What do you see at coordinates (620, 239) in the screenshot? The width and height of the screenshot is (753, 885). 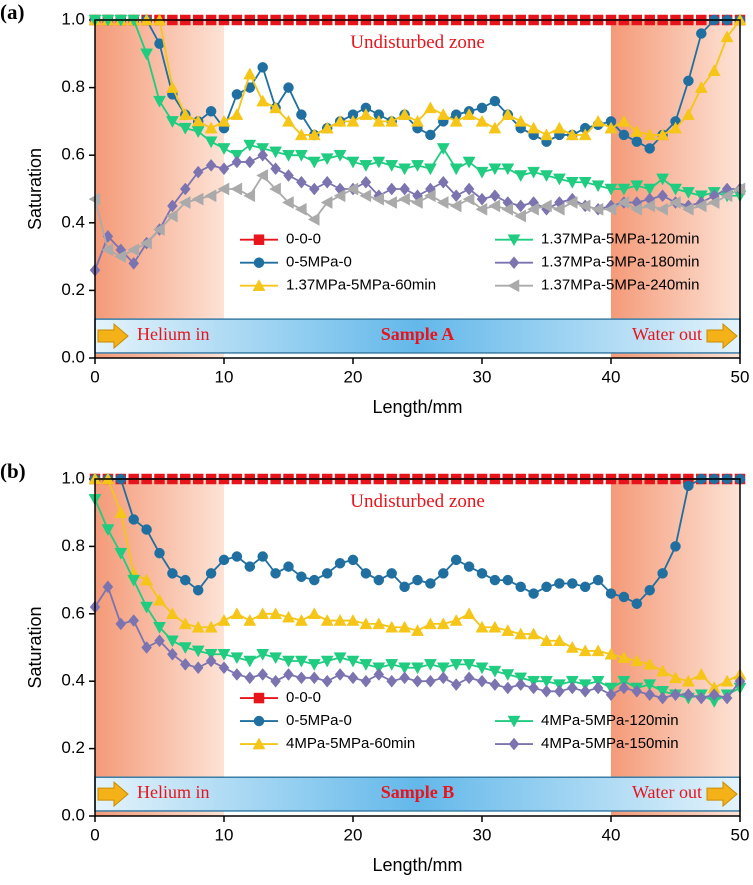 I see `legend-label: 1.37MPa-5MPa-120min` at bounding box center [620, 239].